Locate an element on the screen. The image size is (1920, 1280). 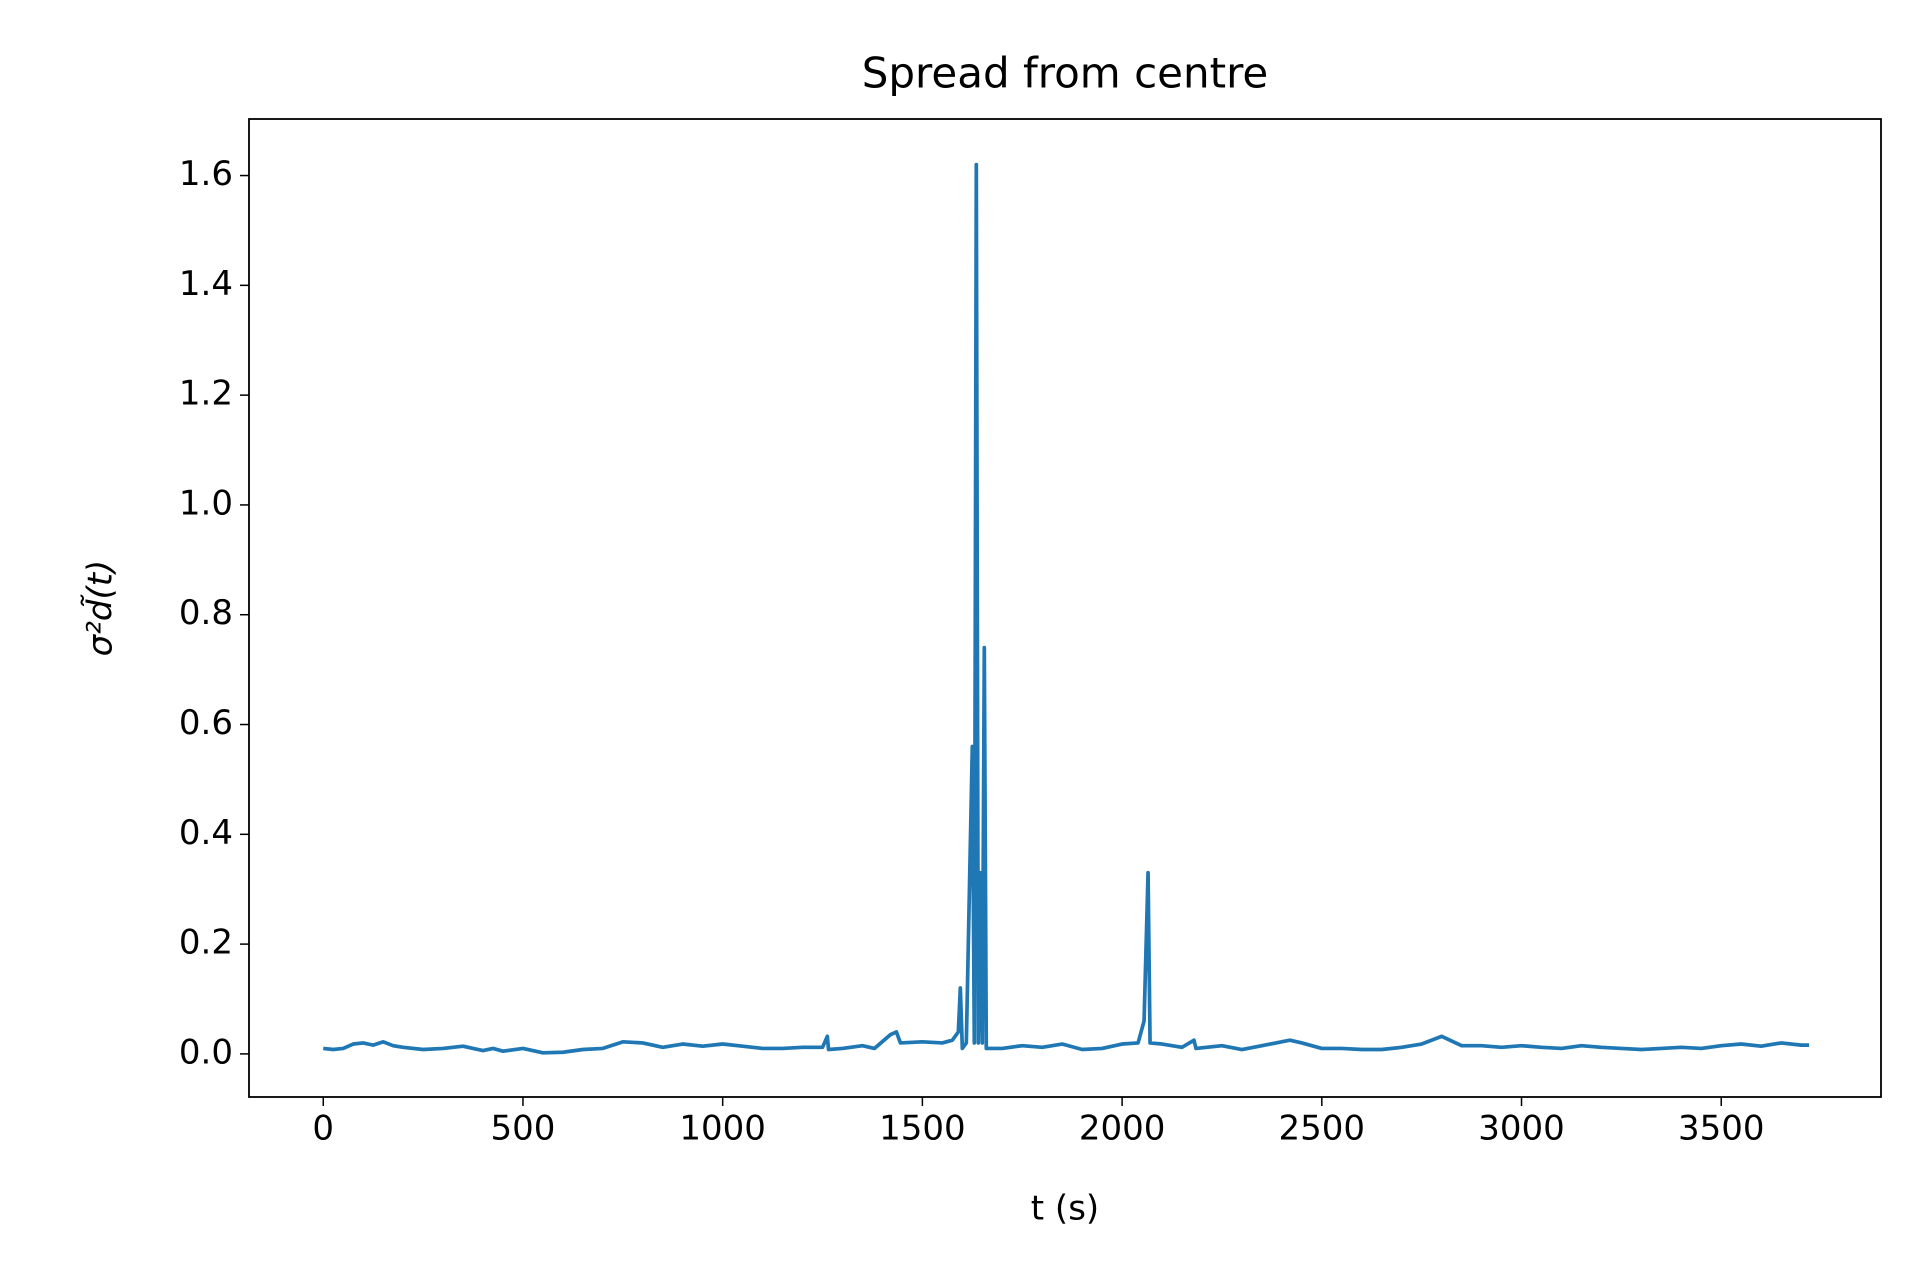
x-axis-label: t (s) is located at coordinates (1065, 1209).